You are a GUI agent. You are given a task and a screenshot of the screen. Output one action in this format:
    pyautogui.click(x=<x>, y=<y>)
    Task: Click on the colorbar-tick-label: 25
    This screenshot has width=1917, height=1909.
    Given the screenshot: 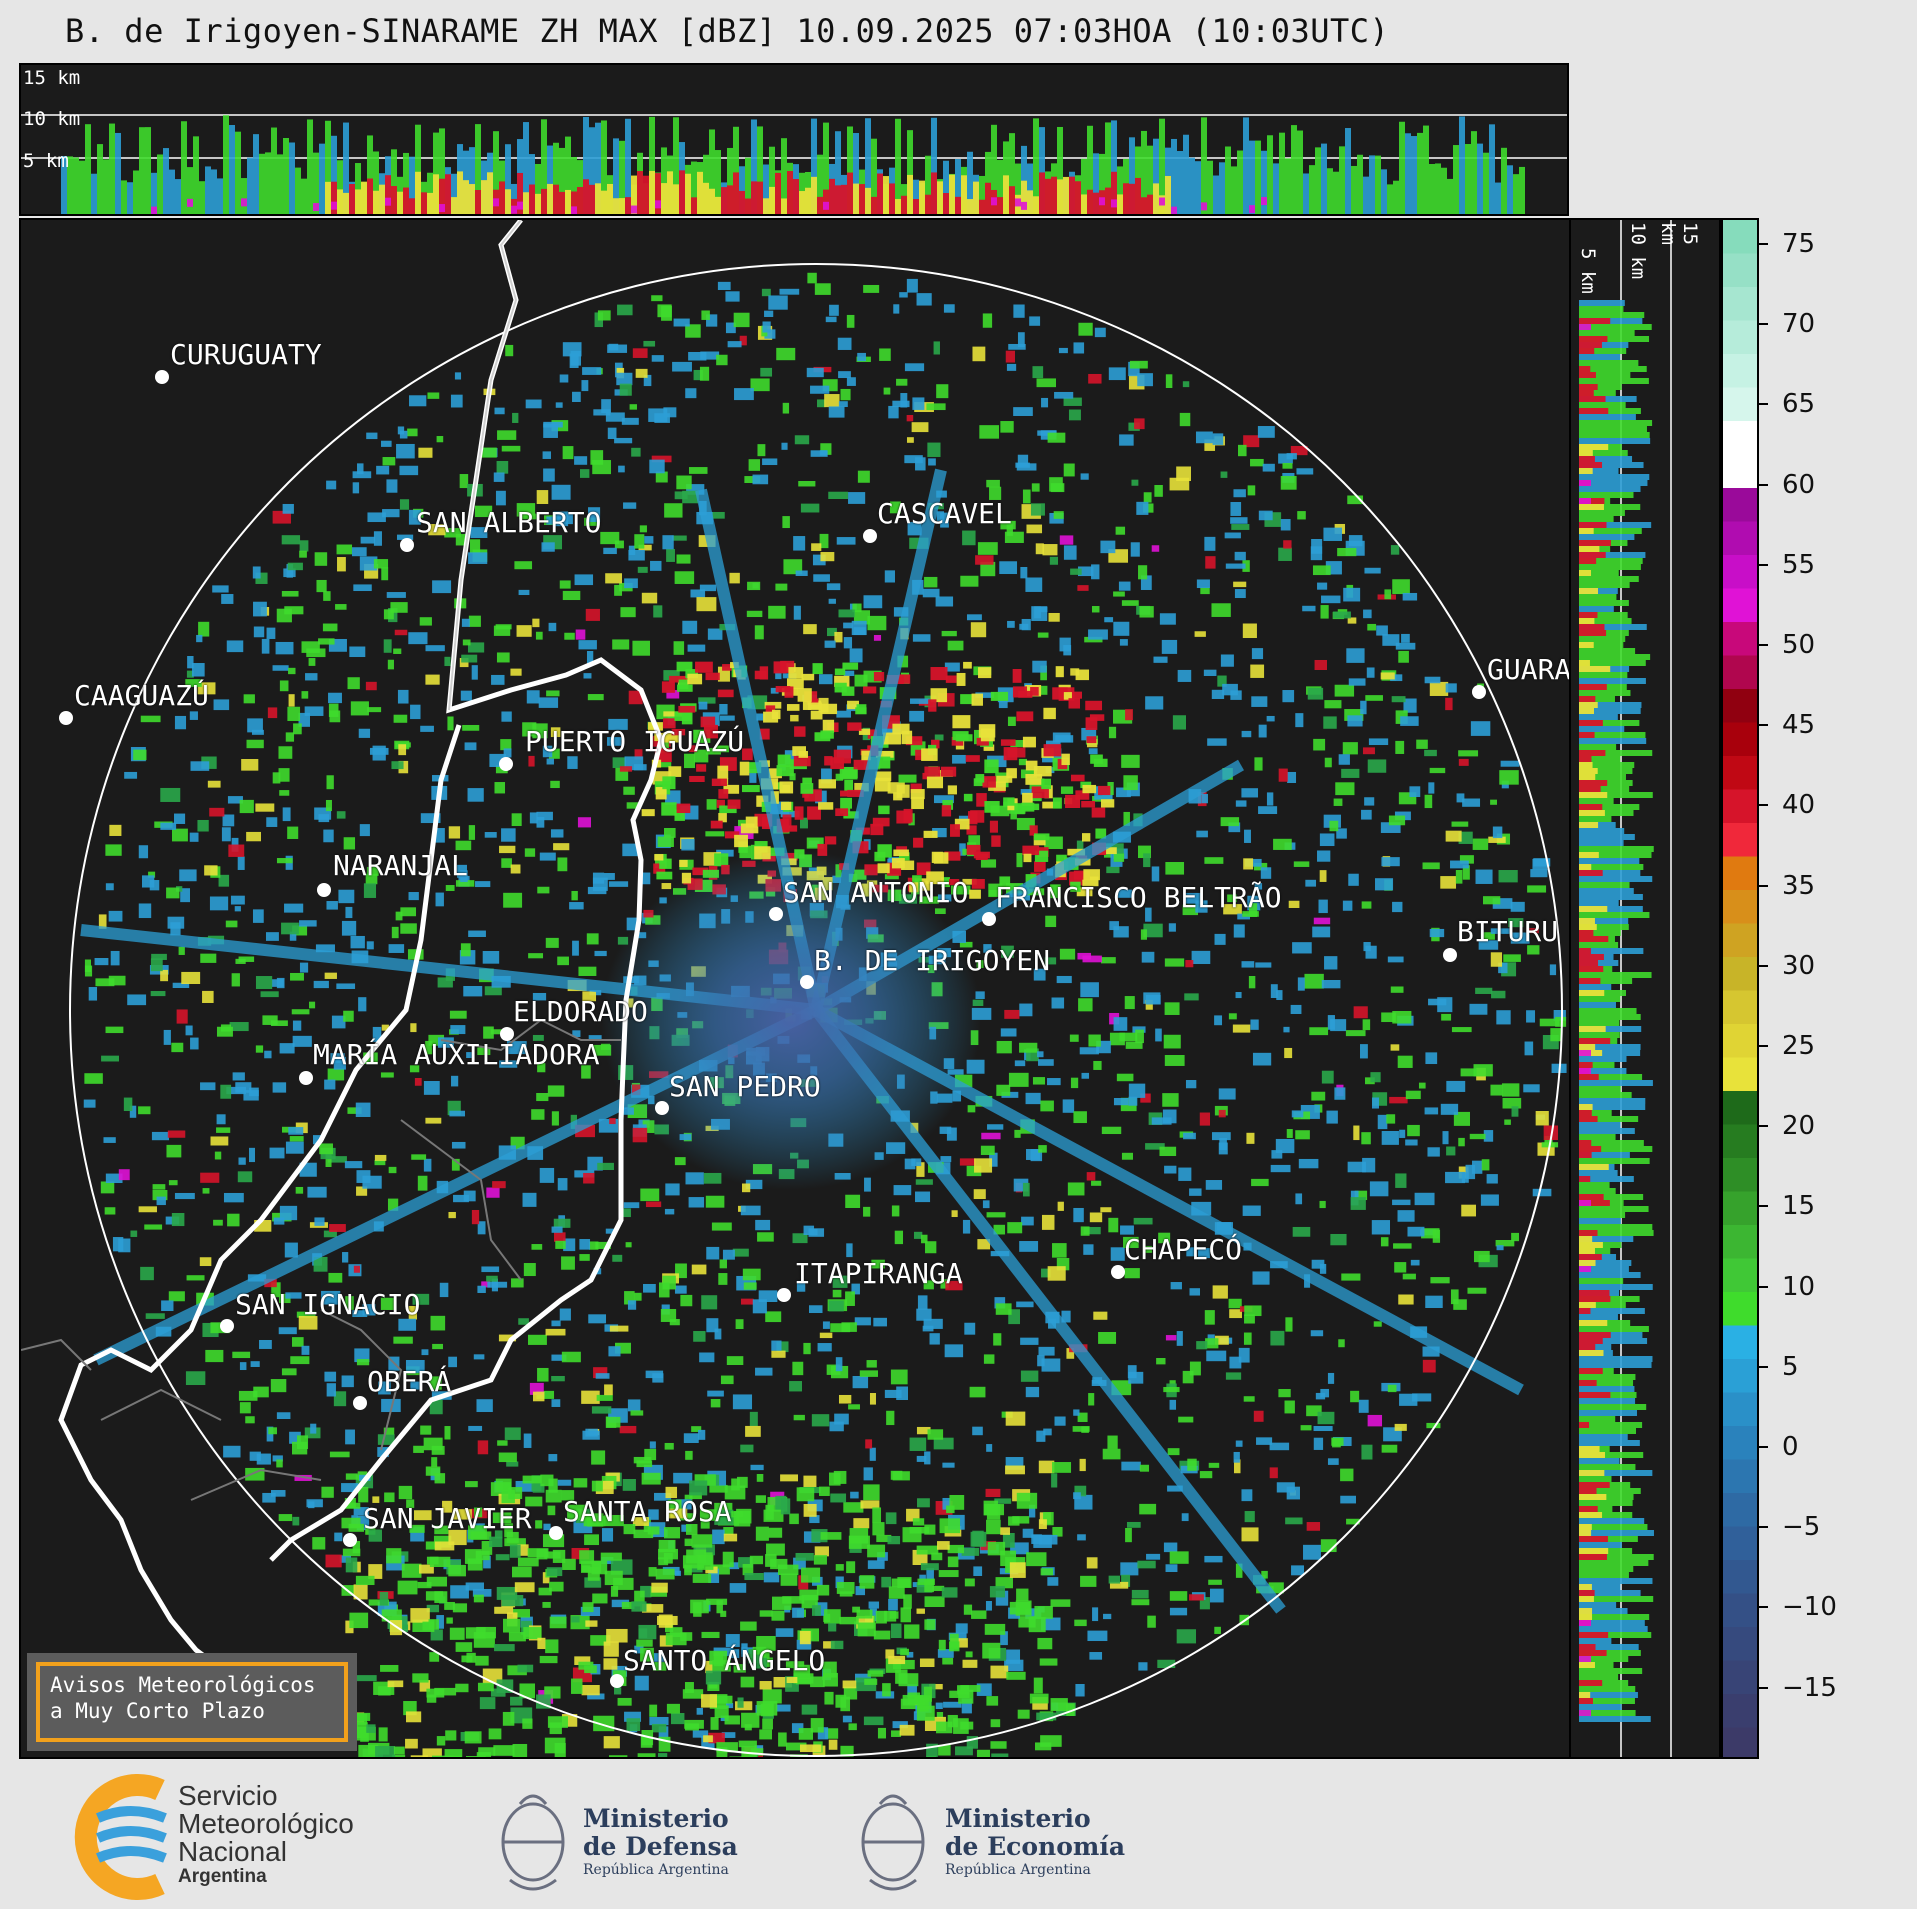 What is the action you would take?
    pyautogui.click(x=1799, y=1046)
    